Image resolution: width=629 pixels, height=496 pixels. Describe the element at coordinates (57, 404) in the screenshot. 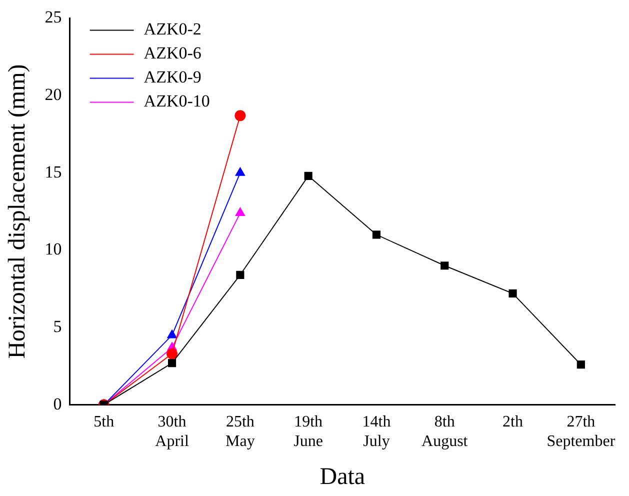

I see `y-tick-label: 0` at that location.